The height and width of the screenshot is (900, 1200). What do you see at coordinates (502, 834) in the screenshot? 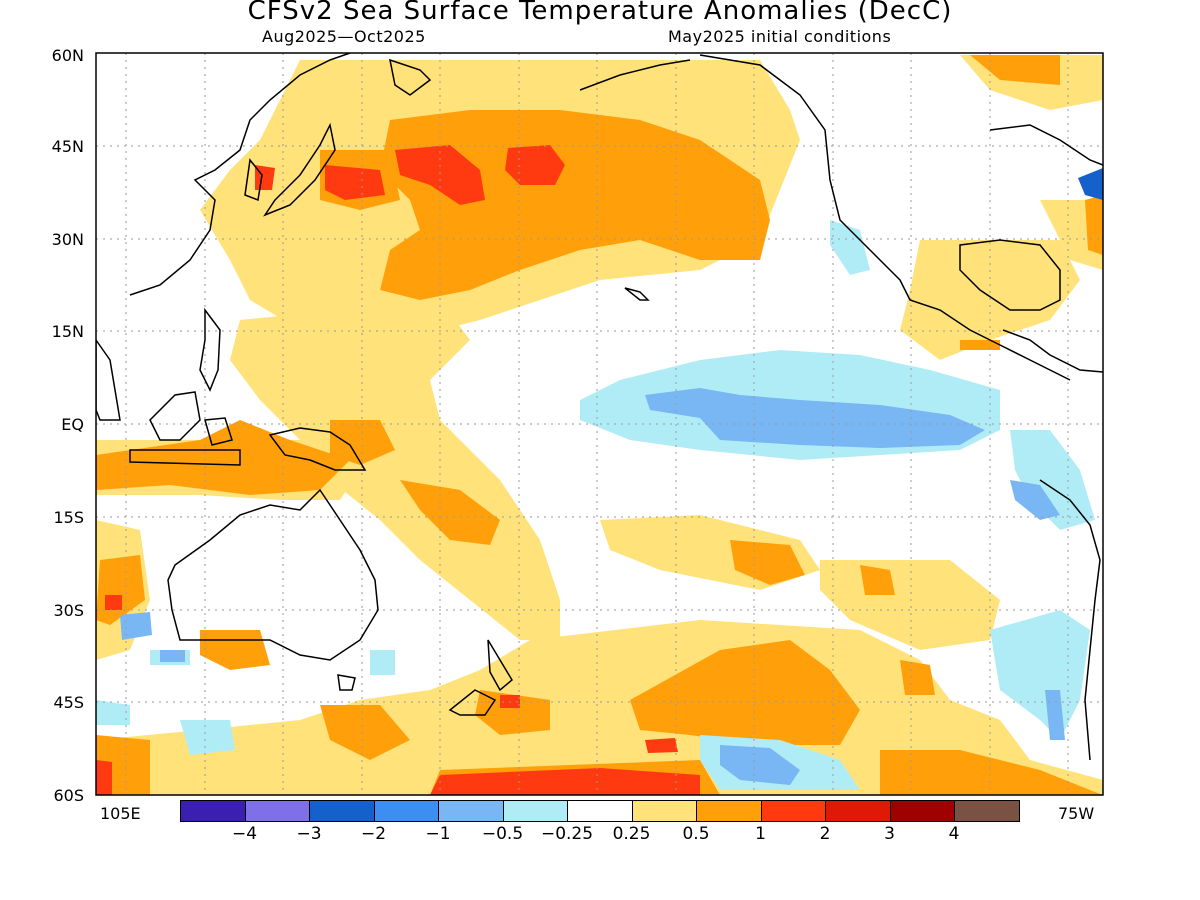
I see `legend-label: −0.5` at bounding box center [502, 834].